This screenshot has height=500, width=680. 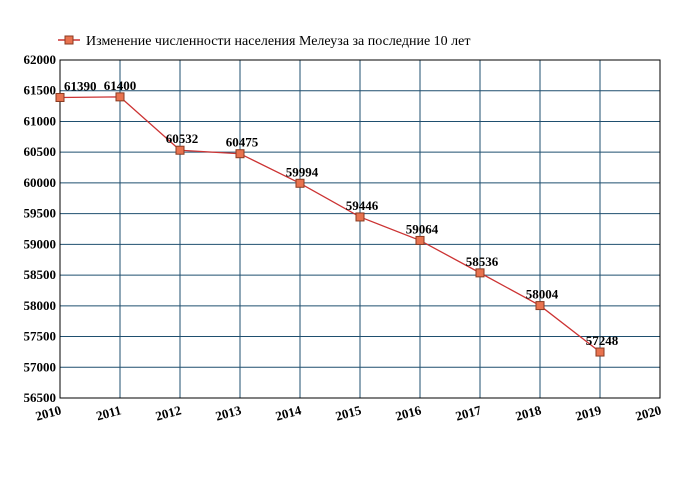 I want to click on y-tick-label: 59500, so click(x=40, y=213).